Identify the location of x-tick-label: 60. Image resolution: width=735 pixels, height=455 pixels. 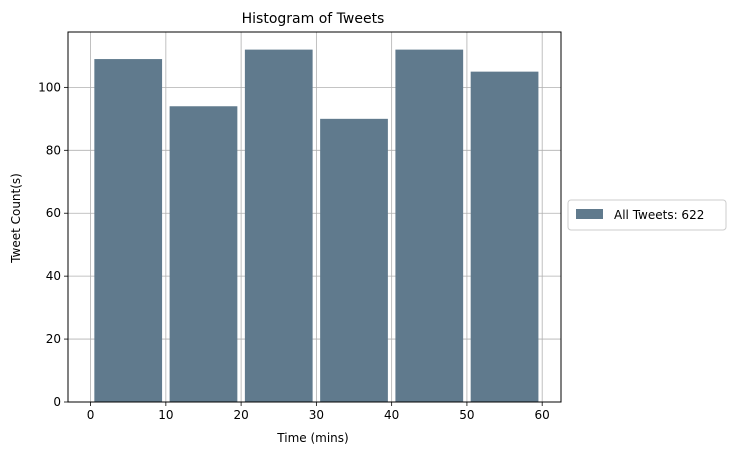
(542, 415).